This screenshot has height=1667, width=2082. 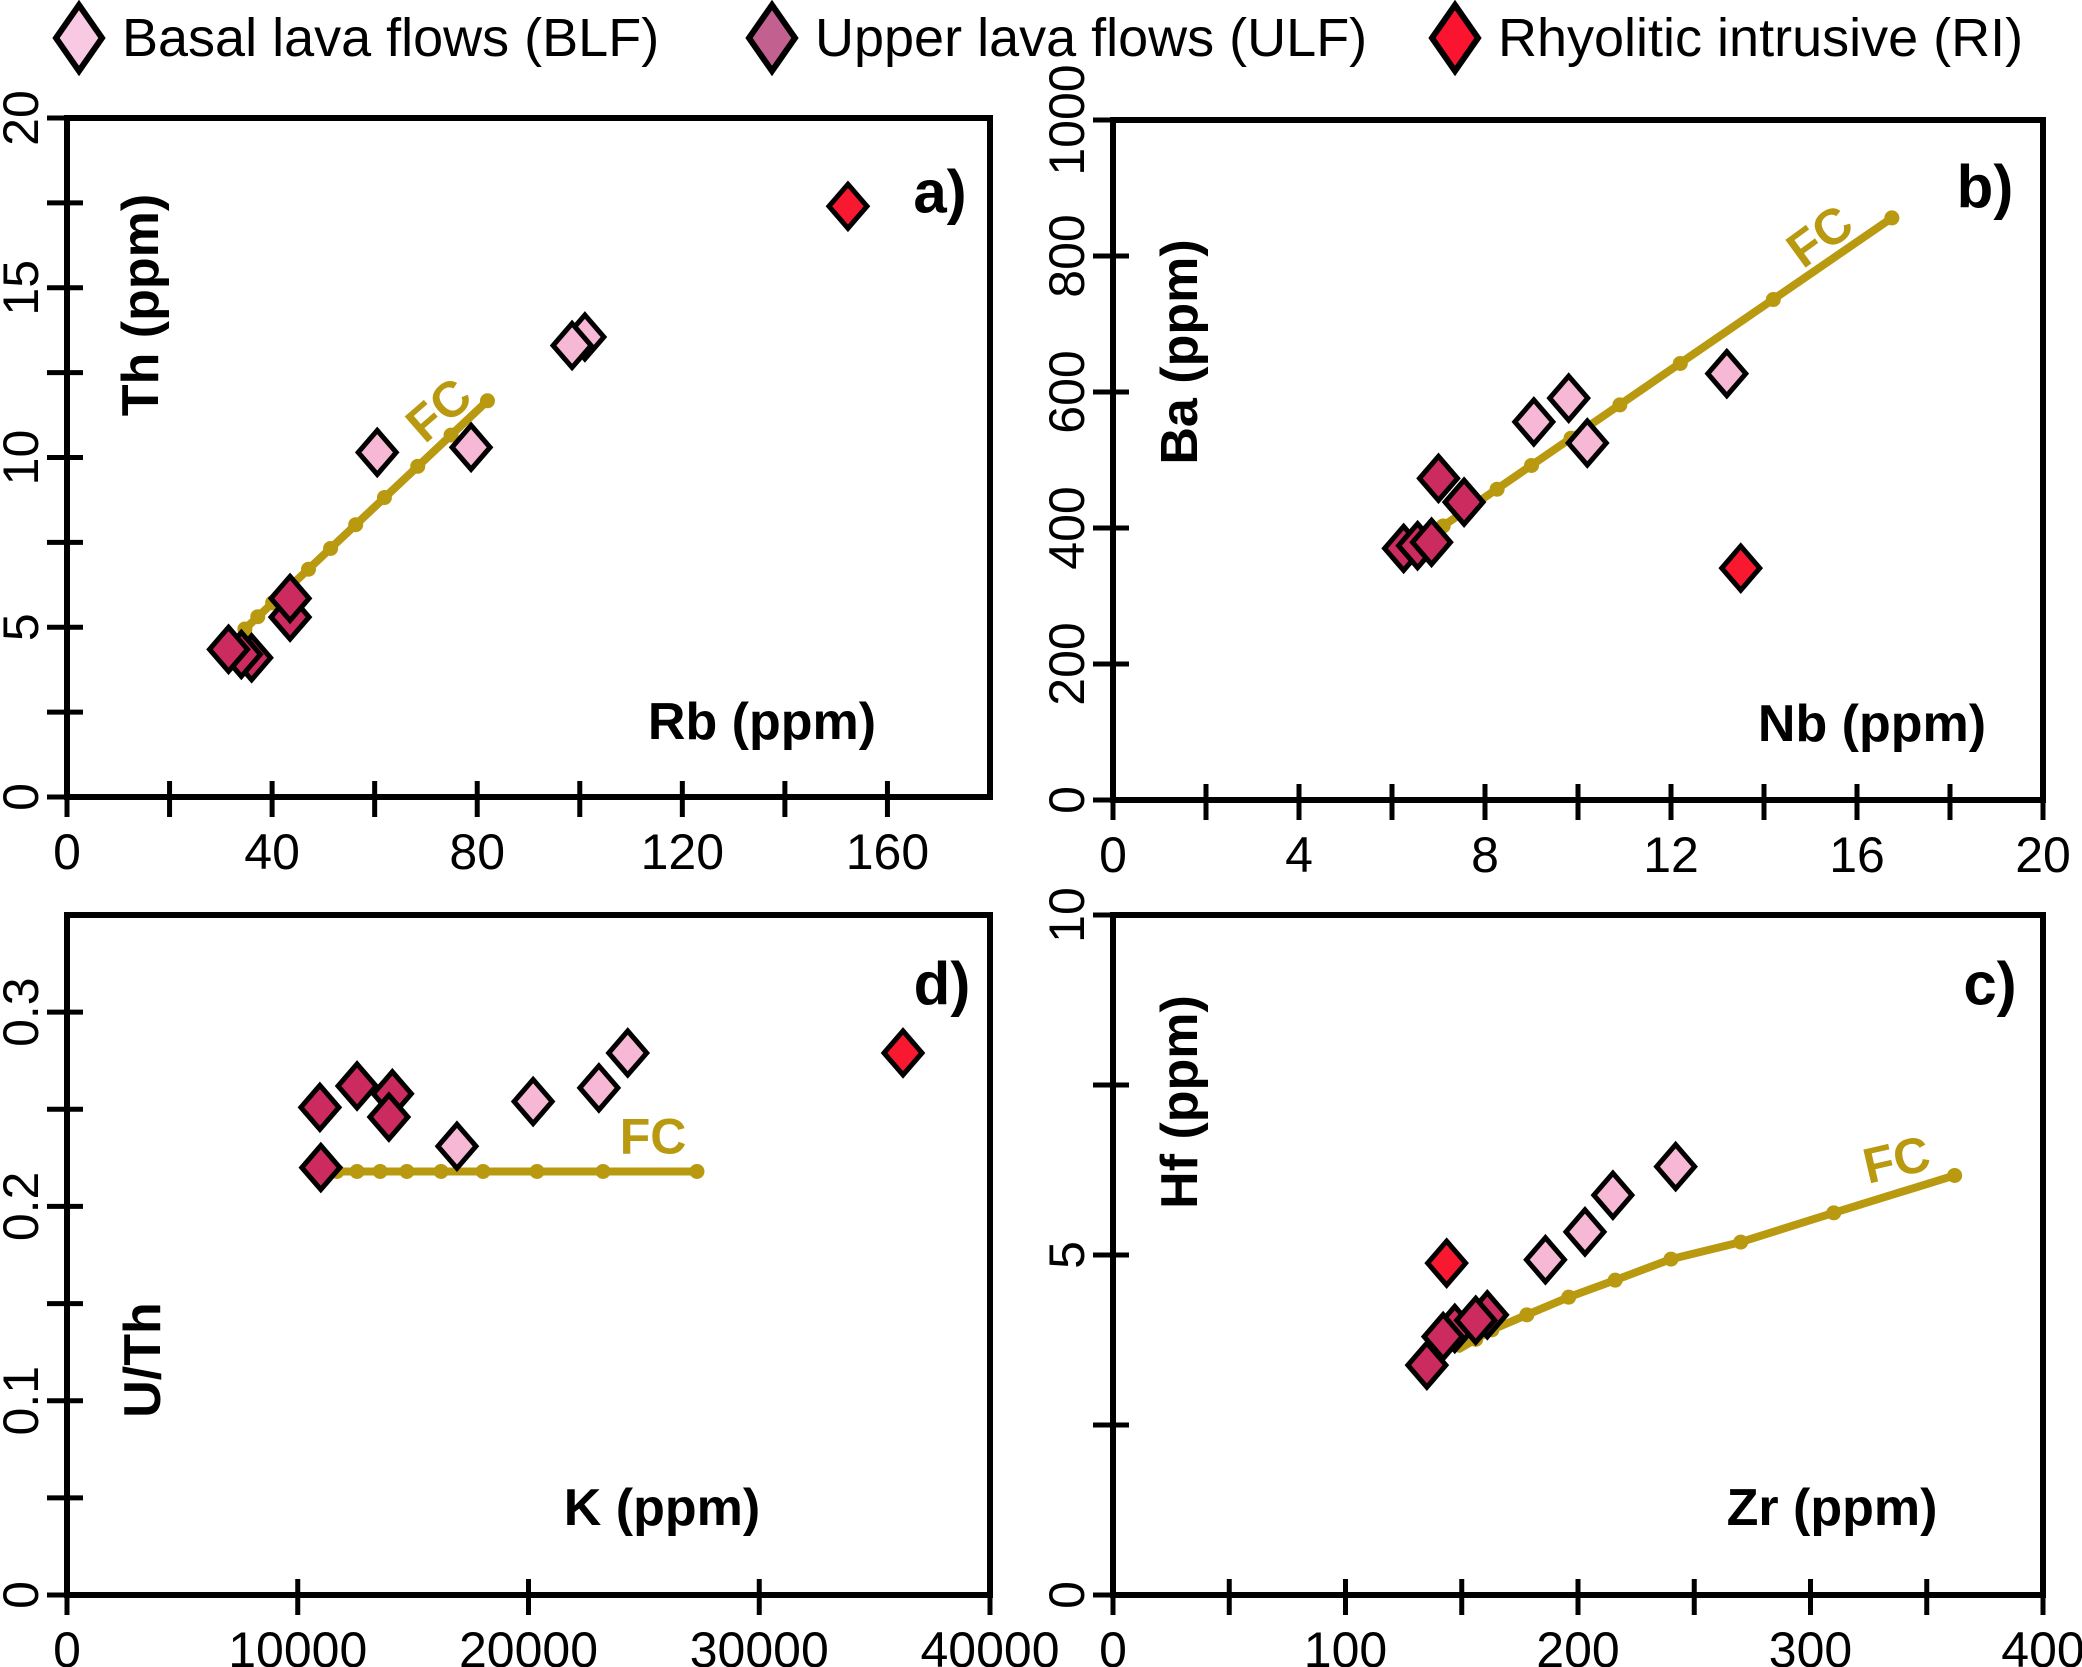 I want to click on fc-trend-line, so click(x=1667, y=371).